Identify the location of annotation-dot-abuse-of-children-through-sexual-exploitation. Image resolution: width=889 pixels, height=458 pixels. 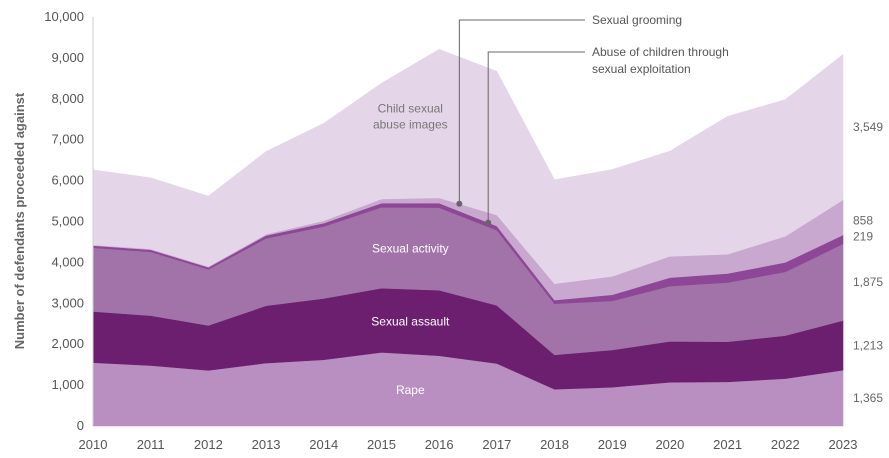
(488, 222).